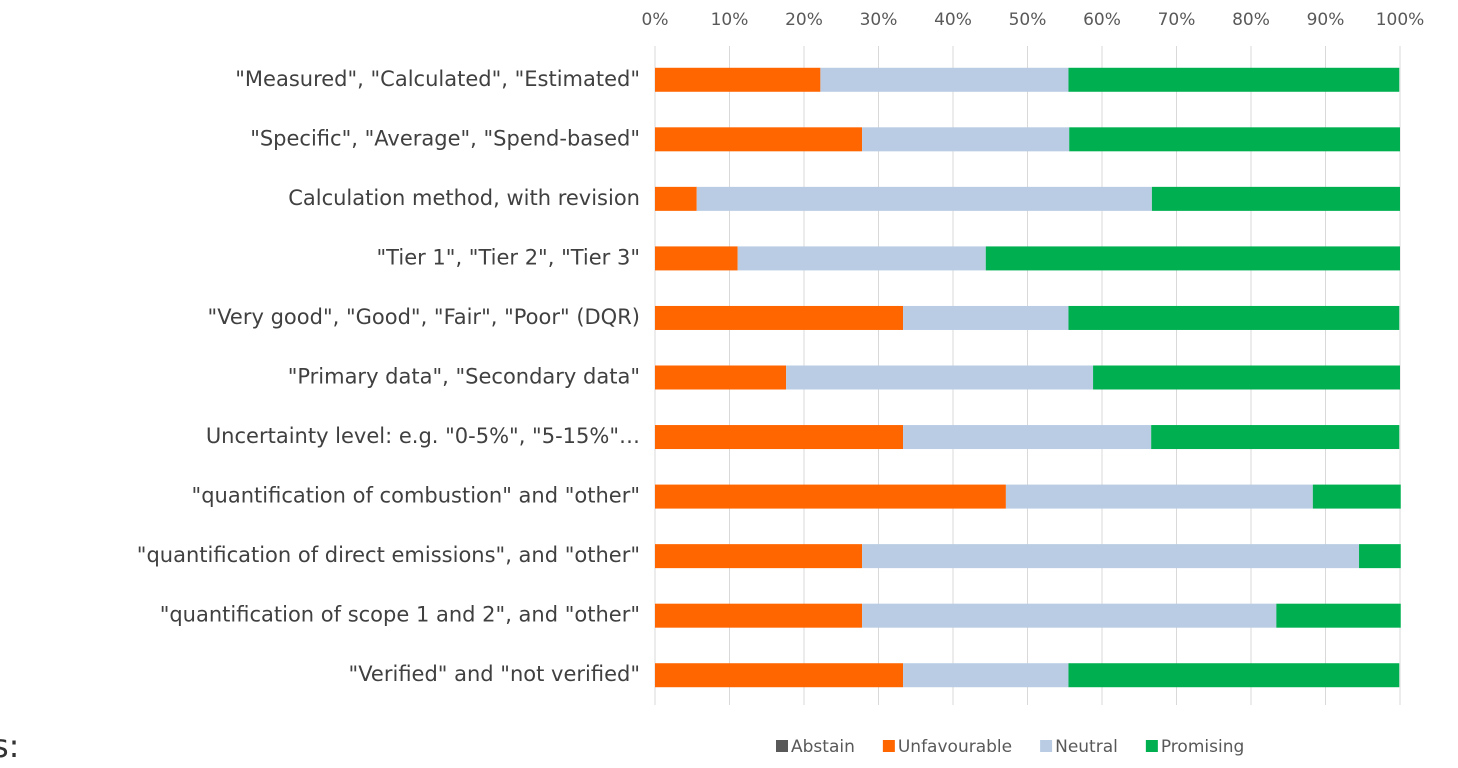 Image resolution: width=1458 pixels, height=768 pixels. What do you see at coordinates (1102, 20) in the screenshot?
I see `x-tick-label: 60%` at bounding box center [1102, 20].